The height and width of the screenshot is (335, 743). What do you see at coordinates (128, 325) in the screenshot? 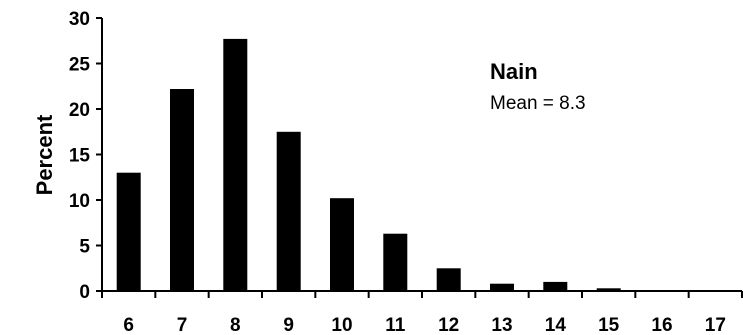
I see `x-tick-label-6: 6` at bounding box center [128, 325].